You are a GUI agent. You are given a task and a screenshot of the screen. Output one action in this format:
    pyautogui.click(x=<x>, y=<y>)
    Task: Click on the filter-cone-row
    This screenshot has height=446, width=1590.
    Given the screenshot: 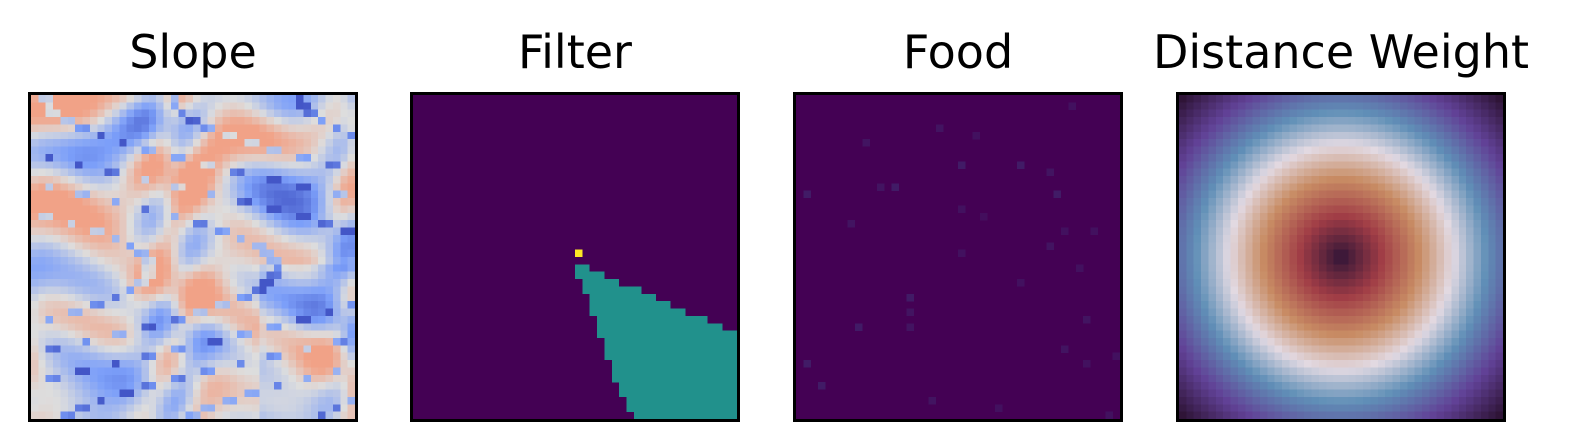 What is the action you would take?
    pyautogui.click(x=660, y=327)
    